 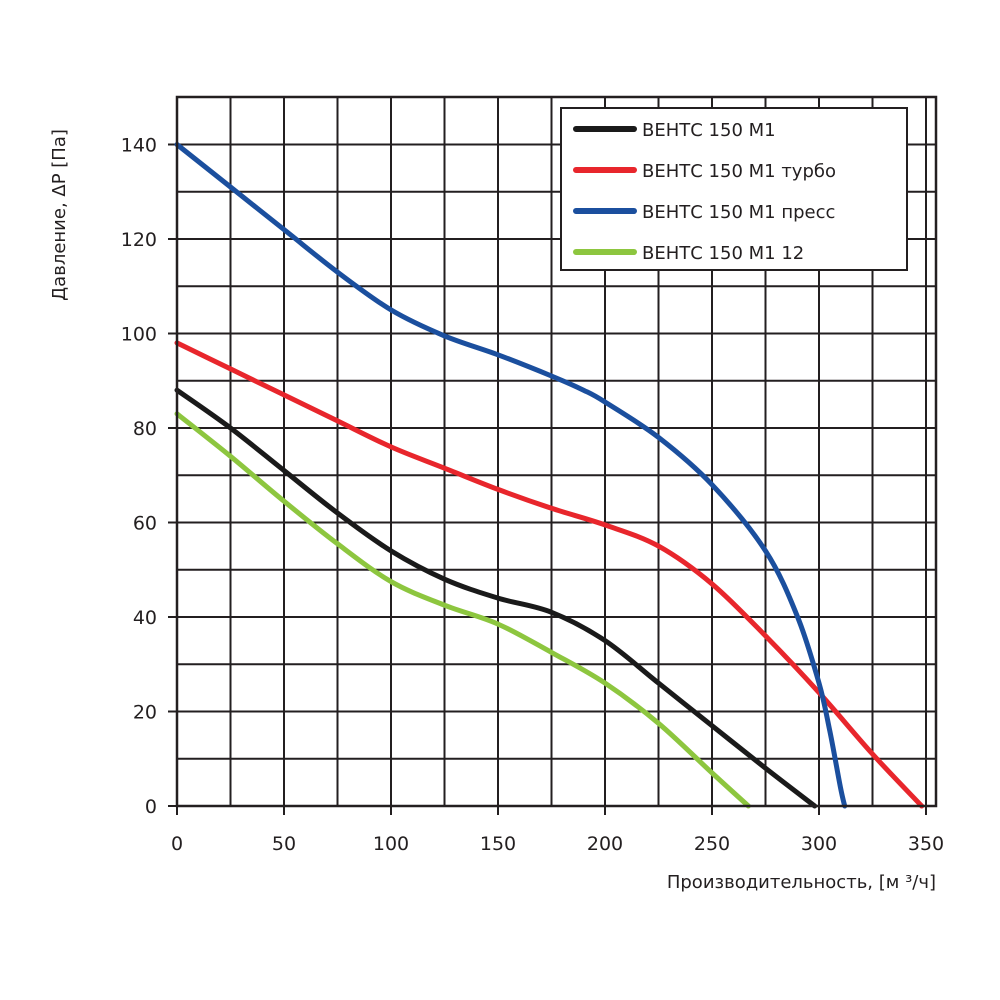 I want to click on y-tick-label: 20, so click(x=145, y=713).